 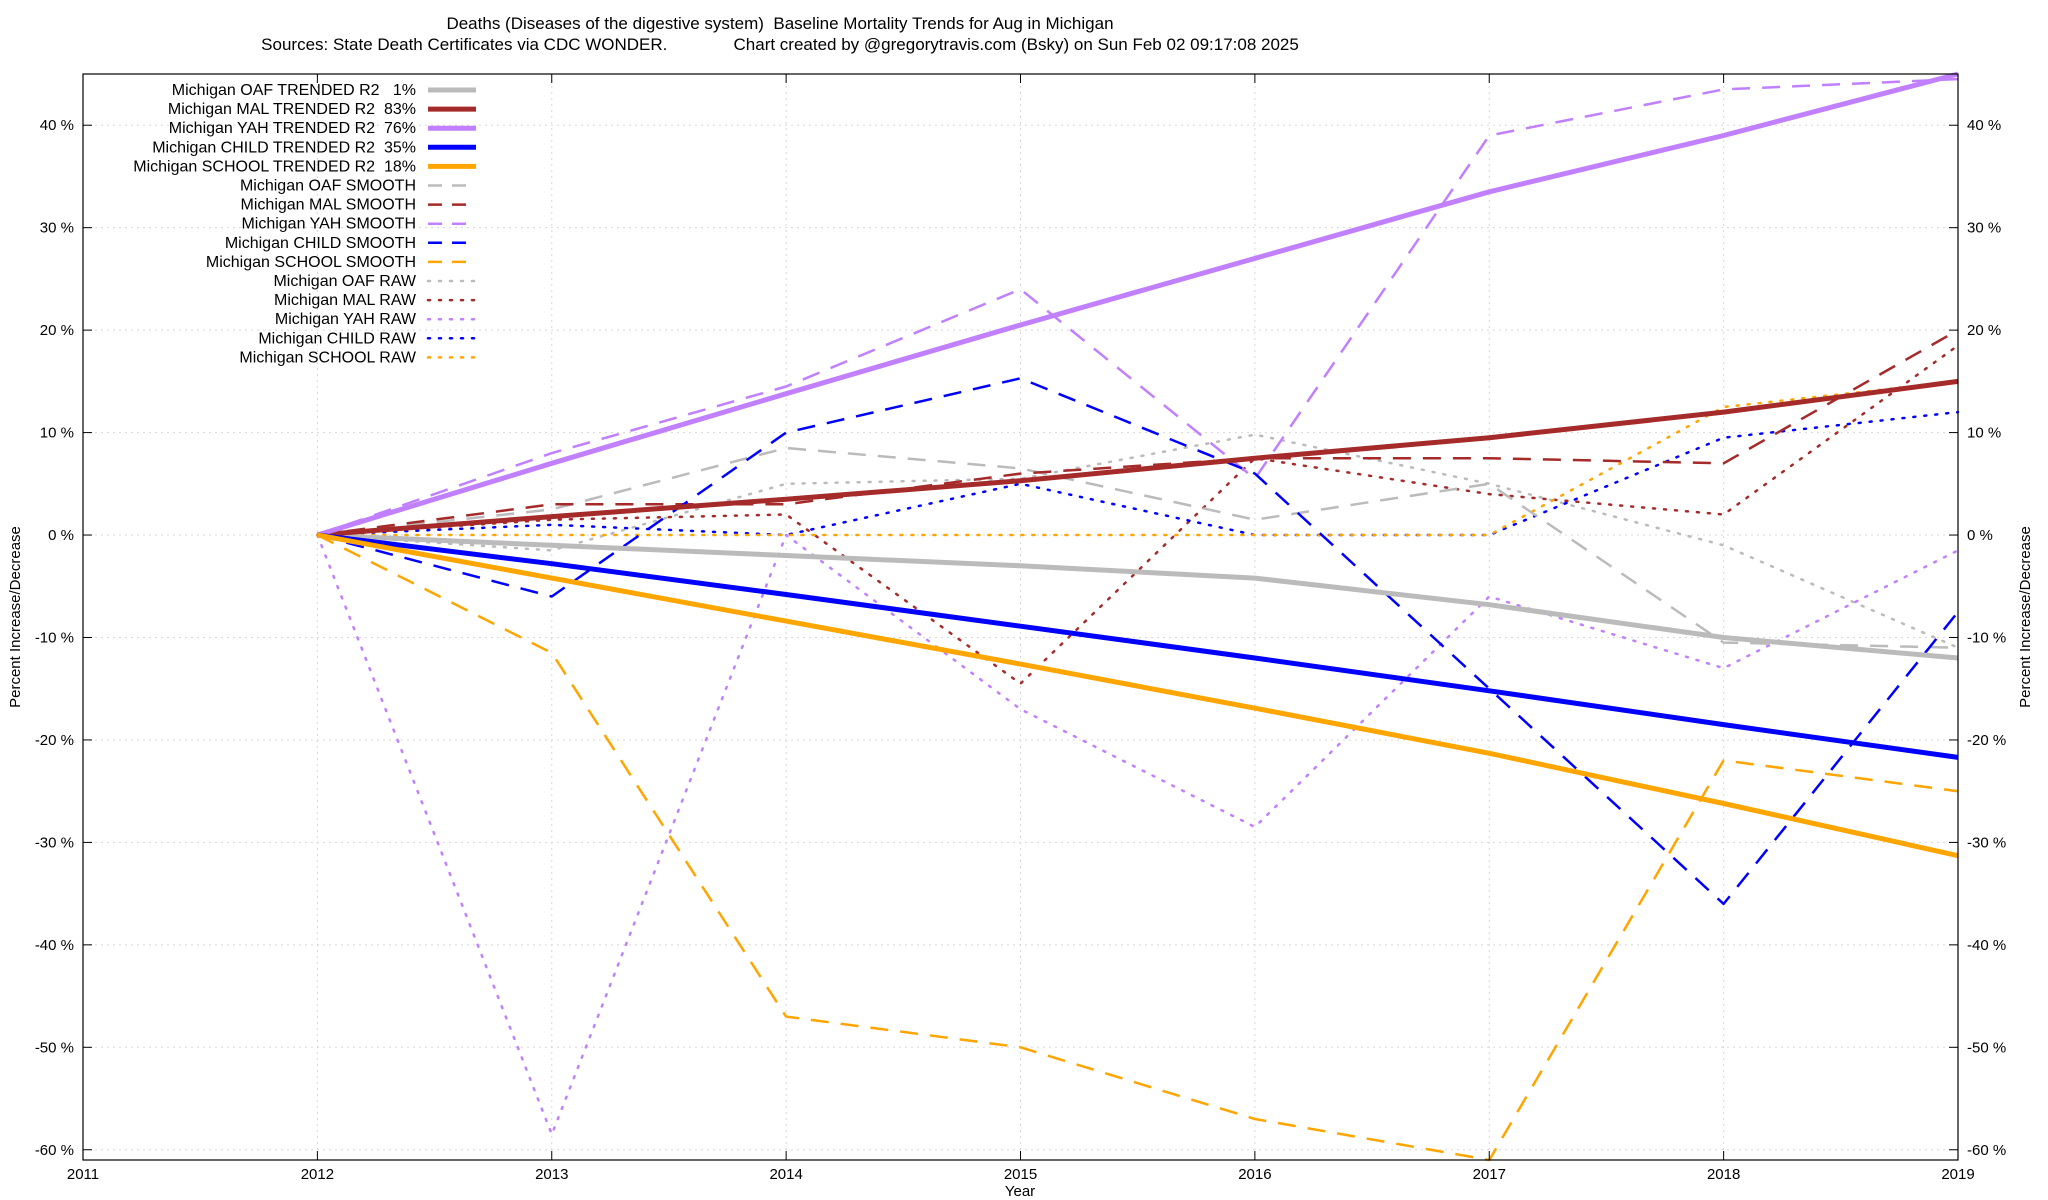 I want to click on x-tick-label: 2016, so click(x=1254, y=1174).